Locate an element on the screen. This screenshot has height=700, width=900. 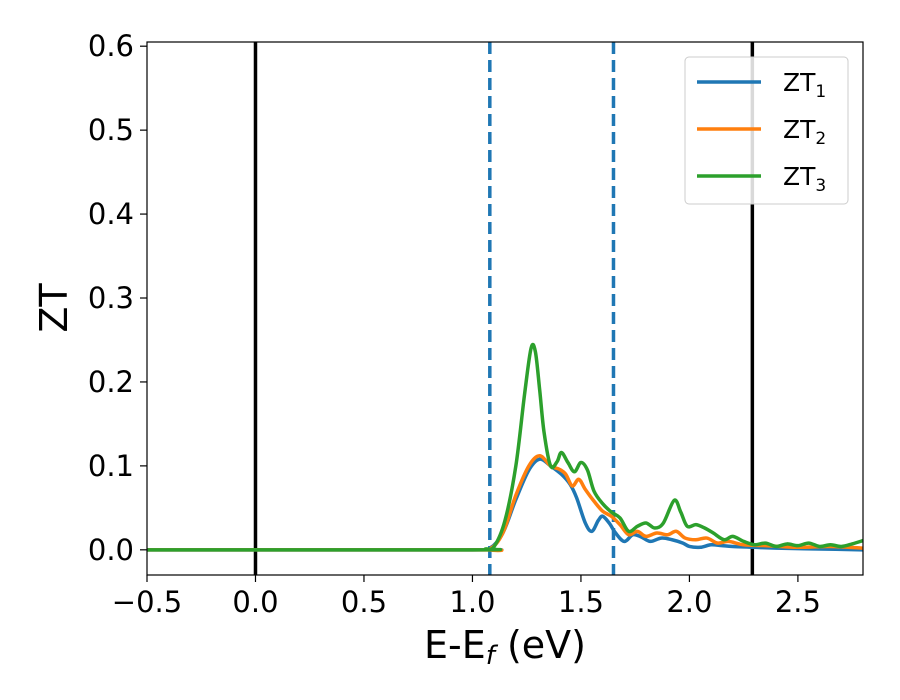
y-tick-label: 0.5 is located at coordinates (111, 130).